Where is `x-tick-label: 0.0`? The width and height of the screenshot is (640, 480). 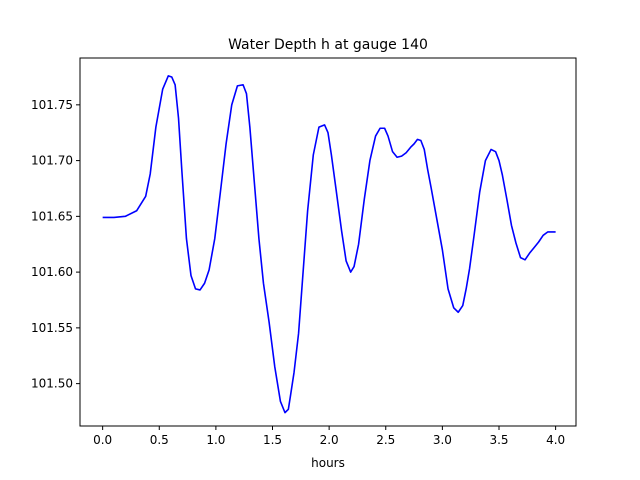
x-tick-label: 0.0 is located at coordinates (102, 440).